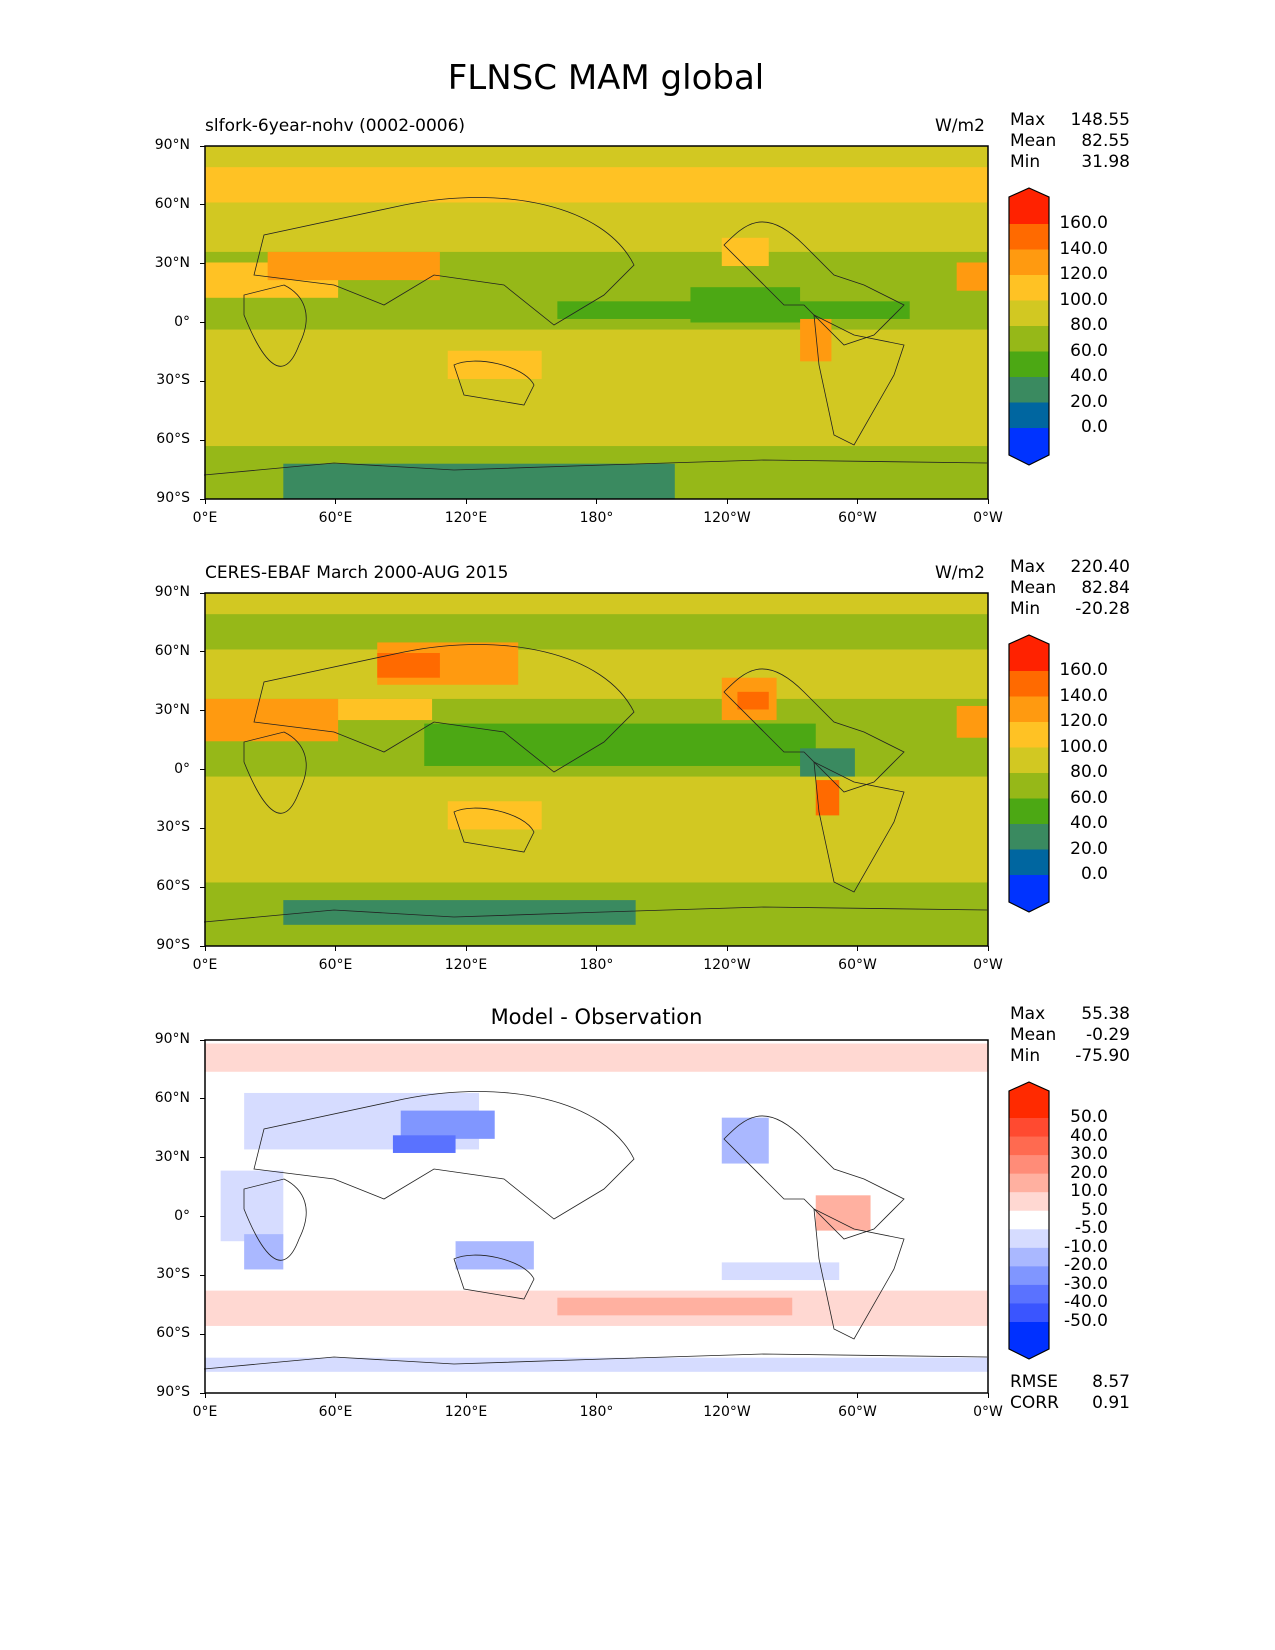 Image resolution: width=1275 pixels, height=1650 pixels. What do you see at coordinates (1034, 1382) in the screenshot?
I see `rmse-label: RMSE` at bounding box center [1034, 1382].